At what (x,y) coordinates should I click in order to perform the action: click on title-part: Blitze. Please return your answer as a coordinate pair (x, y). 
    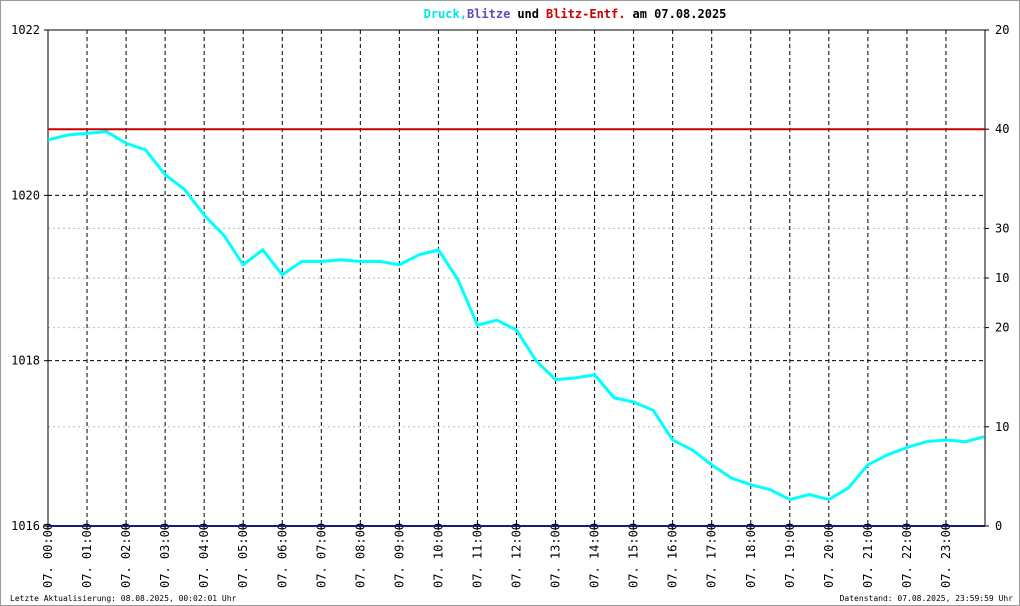
    Looking at the image, I should click on (488, 14).